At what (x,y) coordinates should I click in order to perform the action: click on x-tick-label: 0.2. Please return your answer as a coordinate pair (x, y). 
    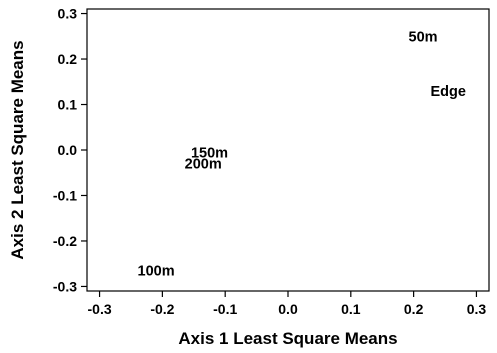
    Looking at the image, I should click on (414, 309).